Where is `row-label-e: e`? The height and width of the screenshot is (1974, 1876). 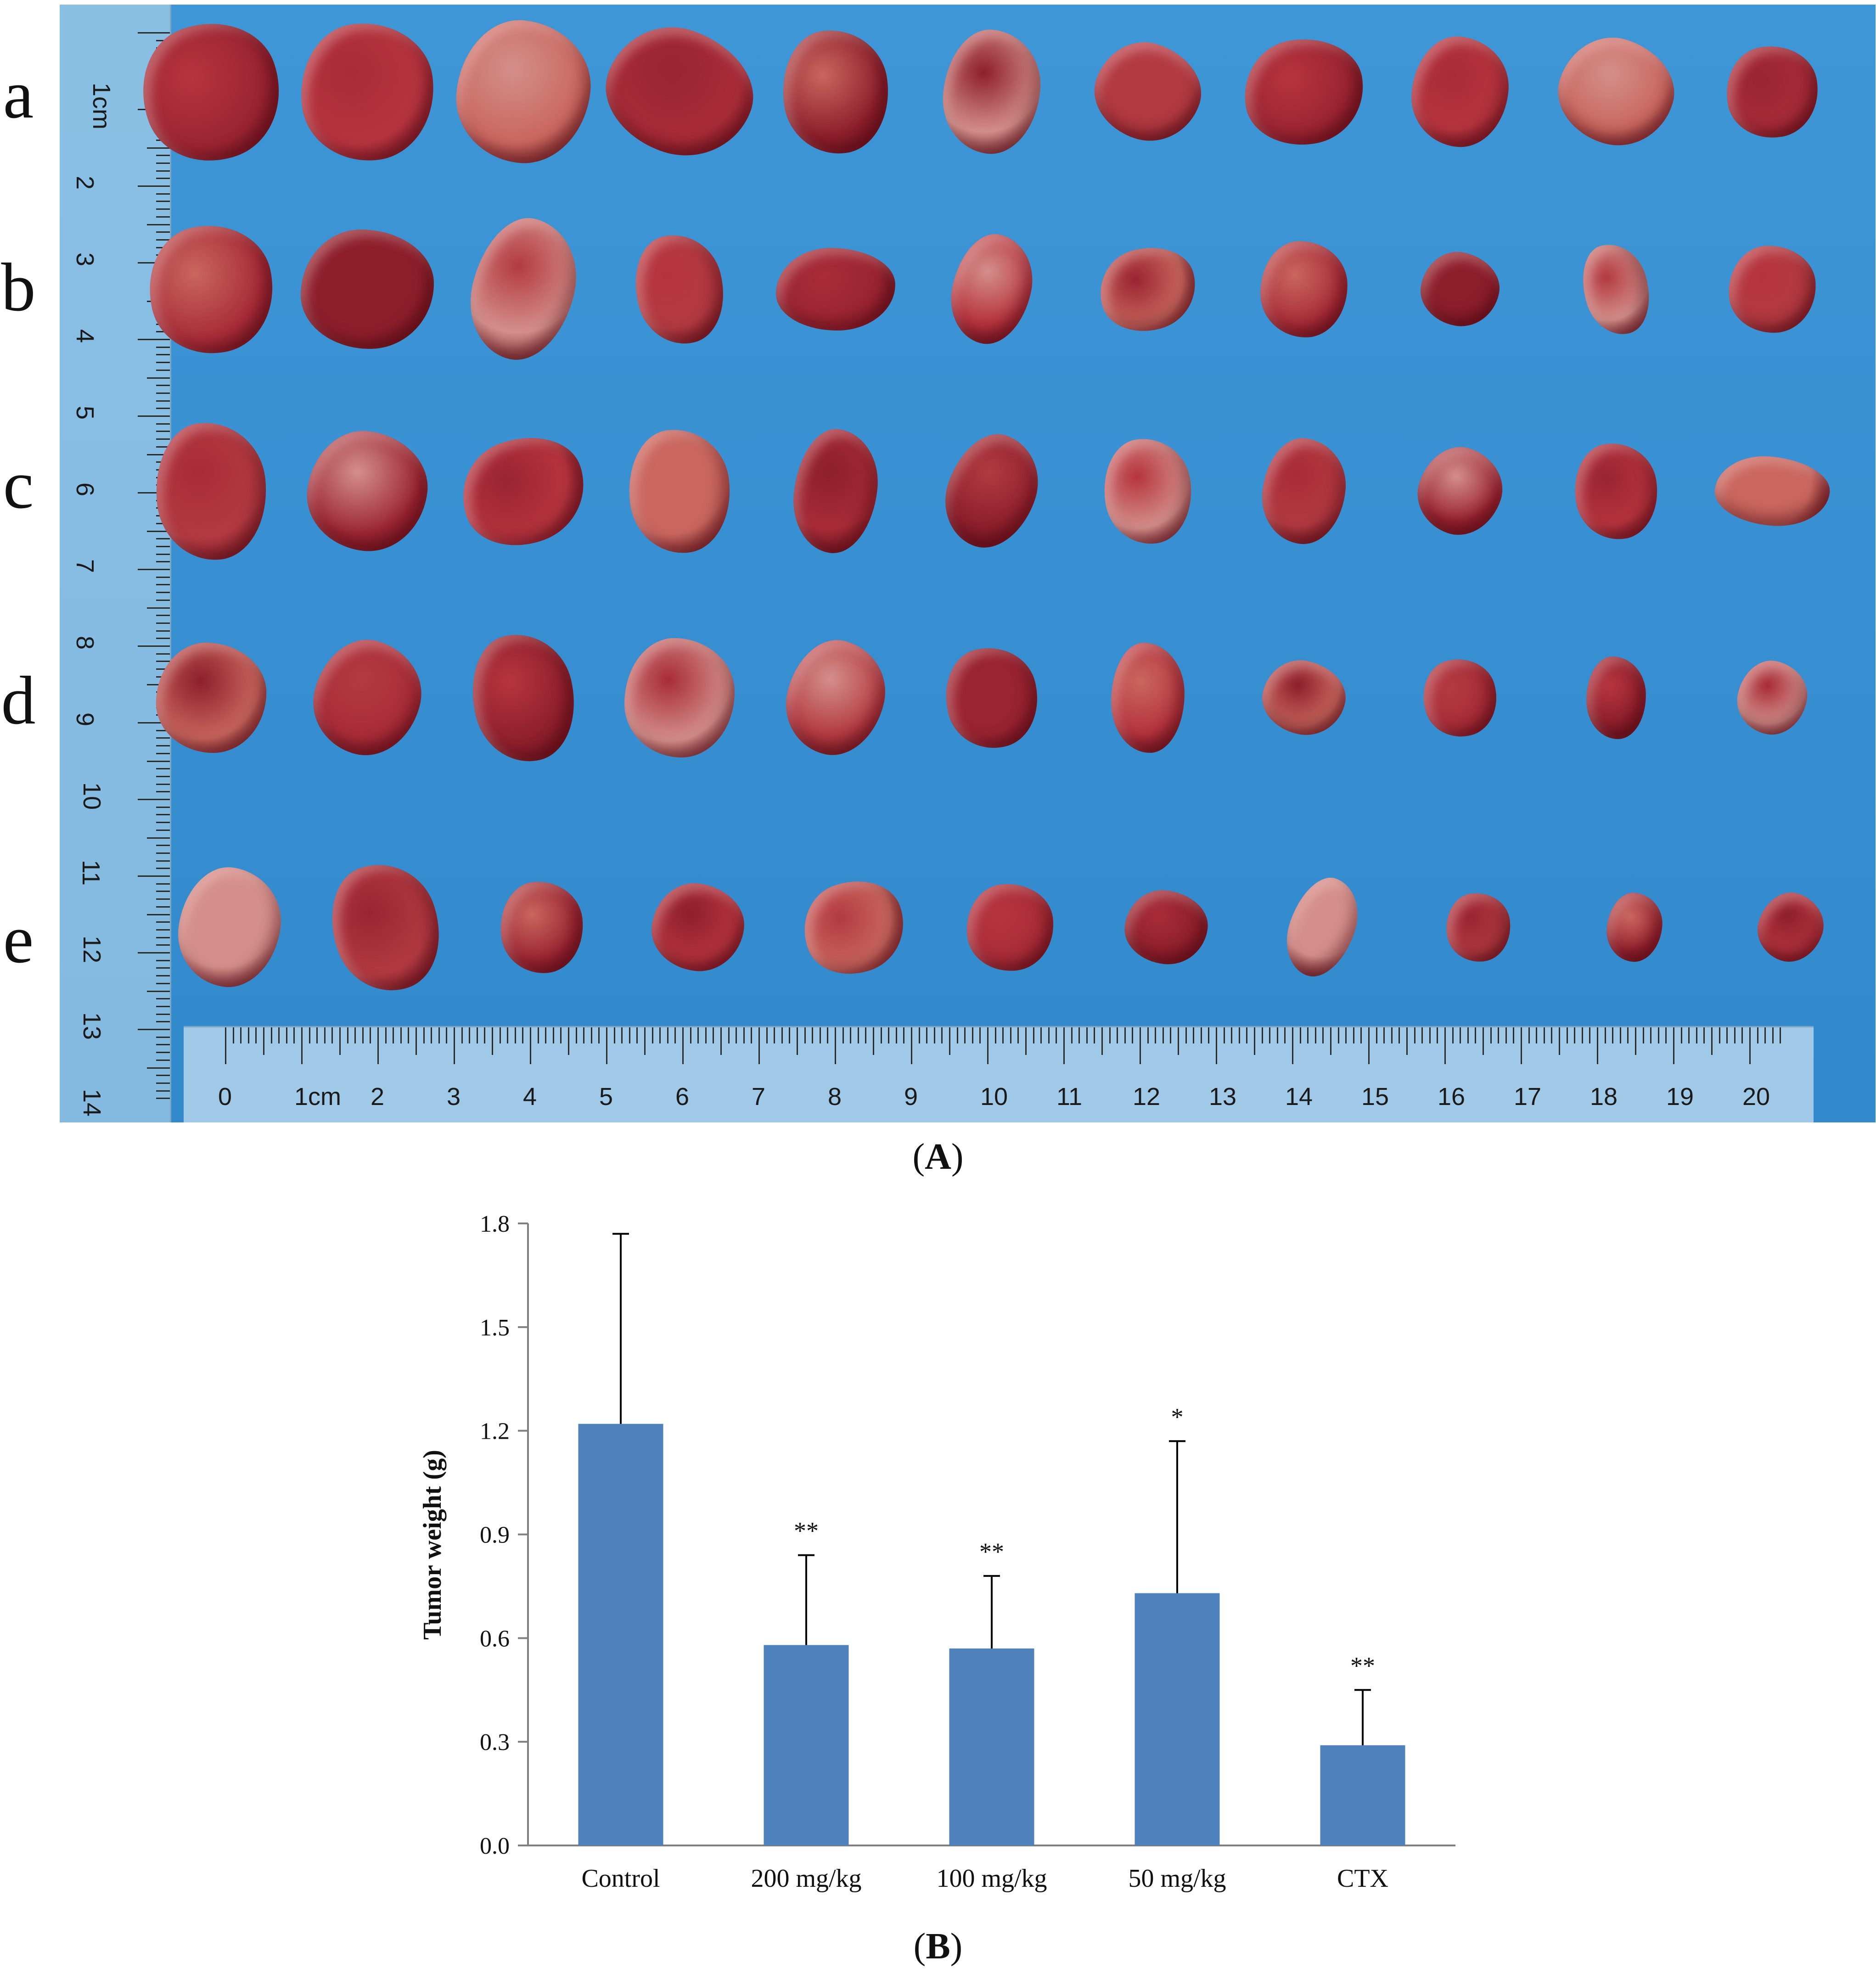 row-label-e: e is located at coordinates (18, 939).